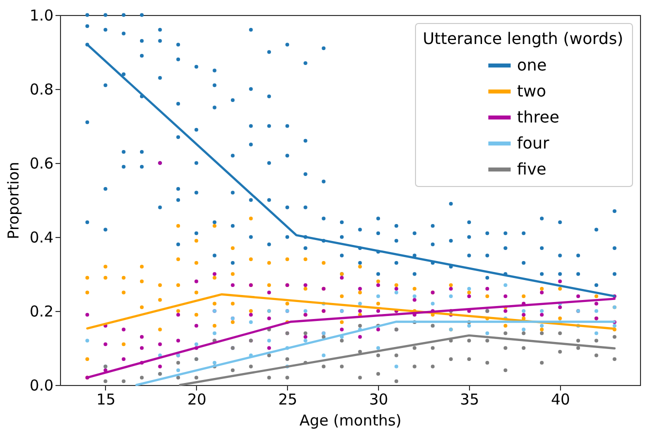 Image resolution: width=664 pixels, height=429 pixels. What do you see at coordinates (378, 399) in the screenshot?
I see `x-tick-label: 30` at bounding box center [378, 399].